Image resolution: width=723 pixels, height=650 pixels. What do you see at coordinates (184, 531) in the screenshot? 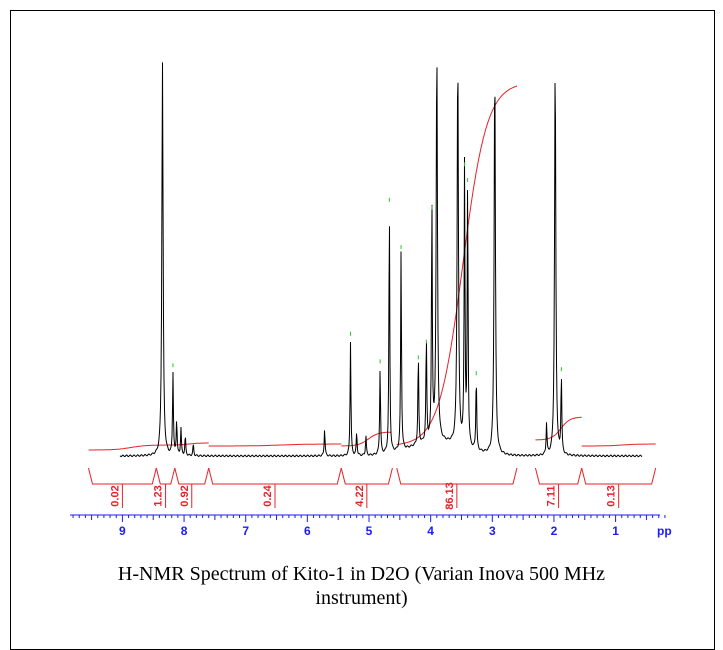
I see `tick-label: 8` at bounding box center [184, 531].